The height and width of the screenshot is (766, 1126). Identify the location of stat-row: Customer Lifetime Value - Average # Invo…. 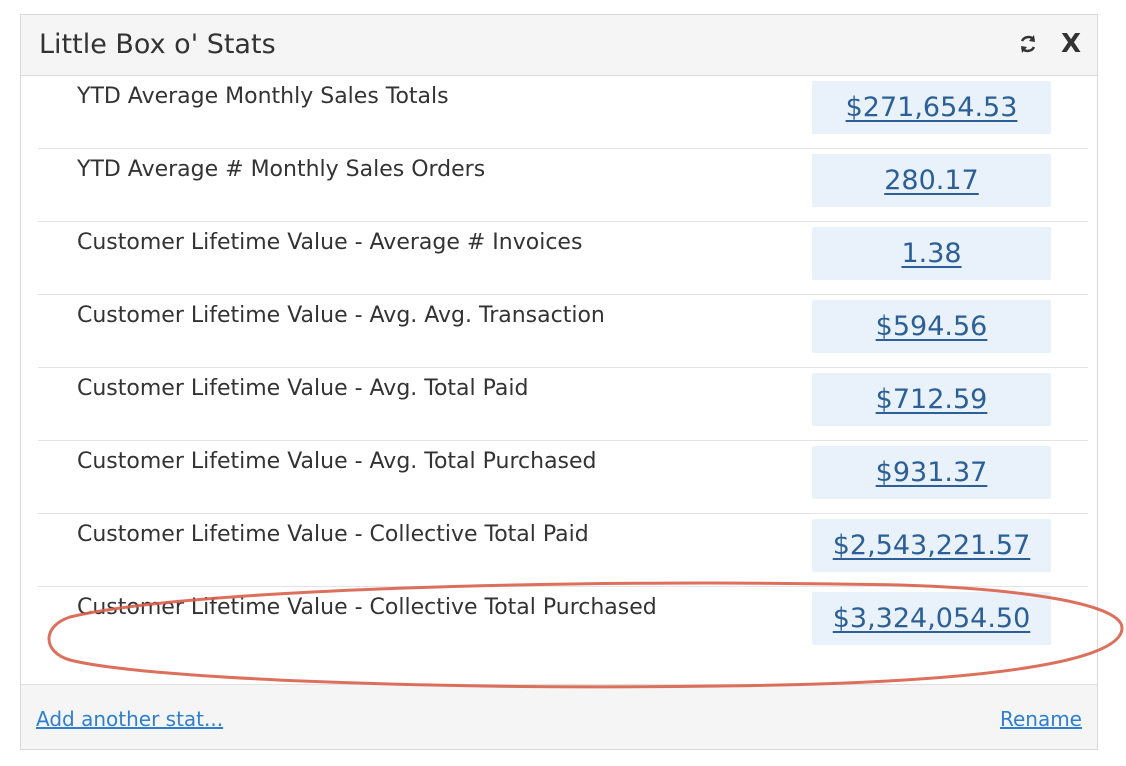
(563, 258).